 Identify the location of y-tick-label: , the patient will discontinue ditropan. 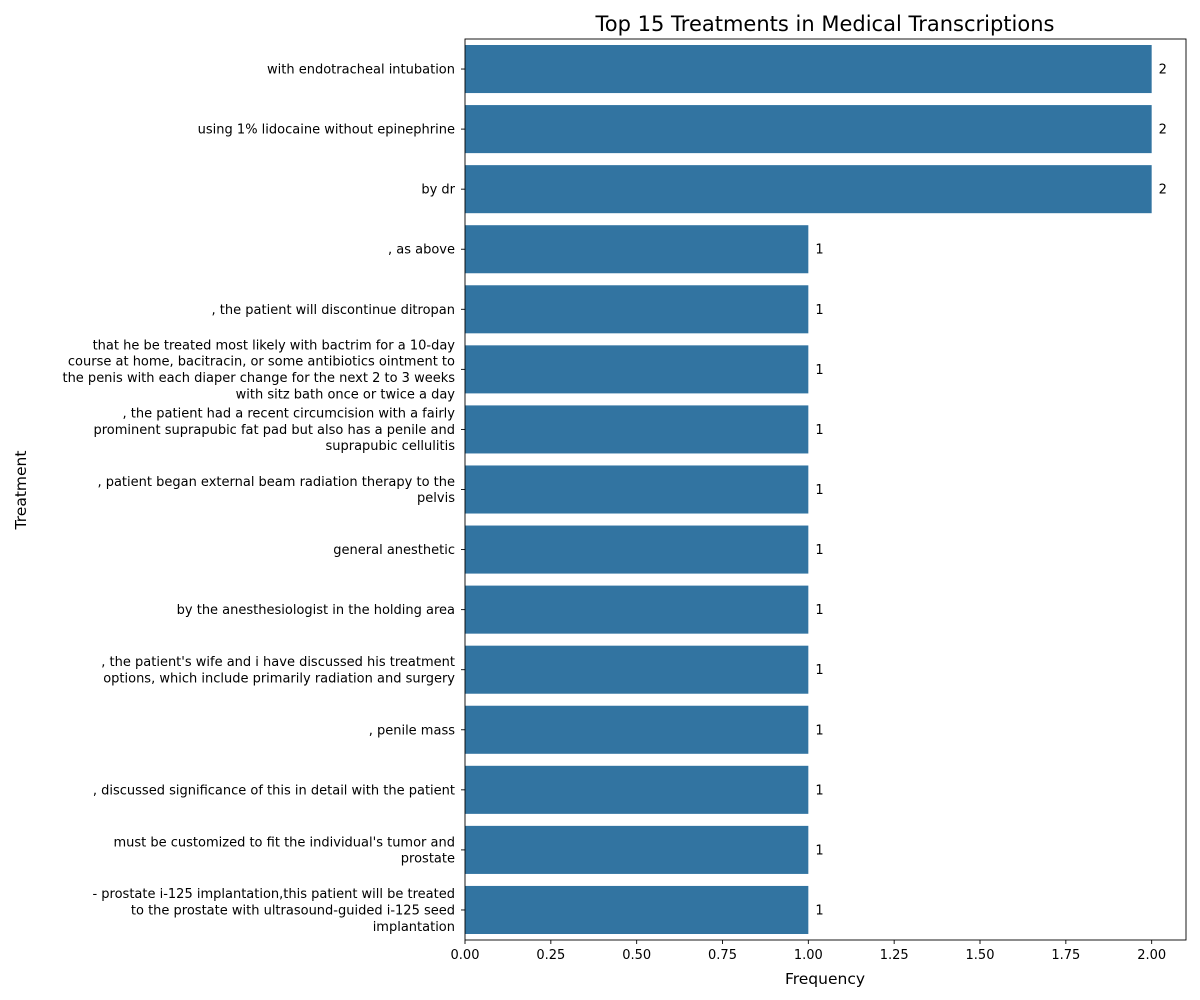
(333, 310).